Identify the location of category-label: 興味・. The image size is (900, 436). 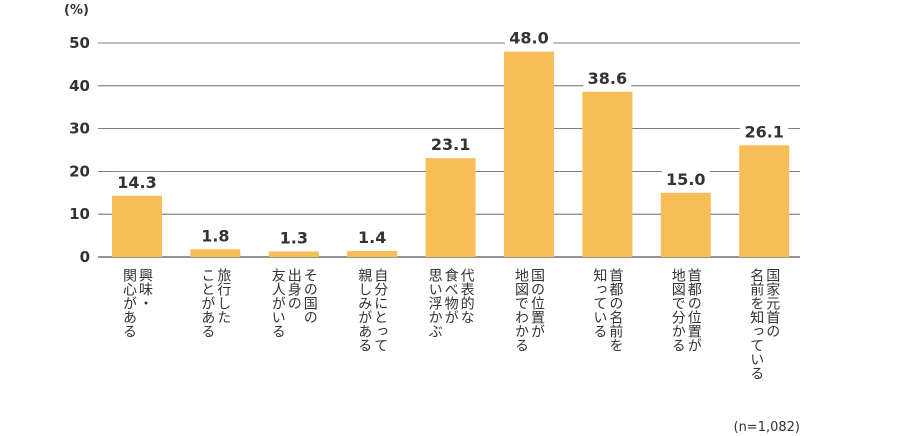
(145, 289).